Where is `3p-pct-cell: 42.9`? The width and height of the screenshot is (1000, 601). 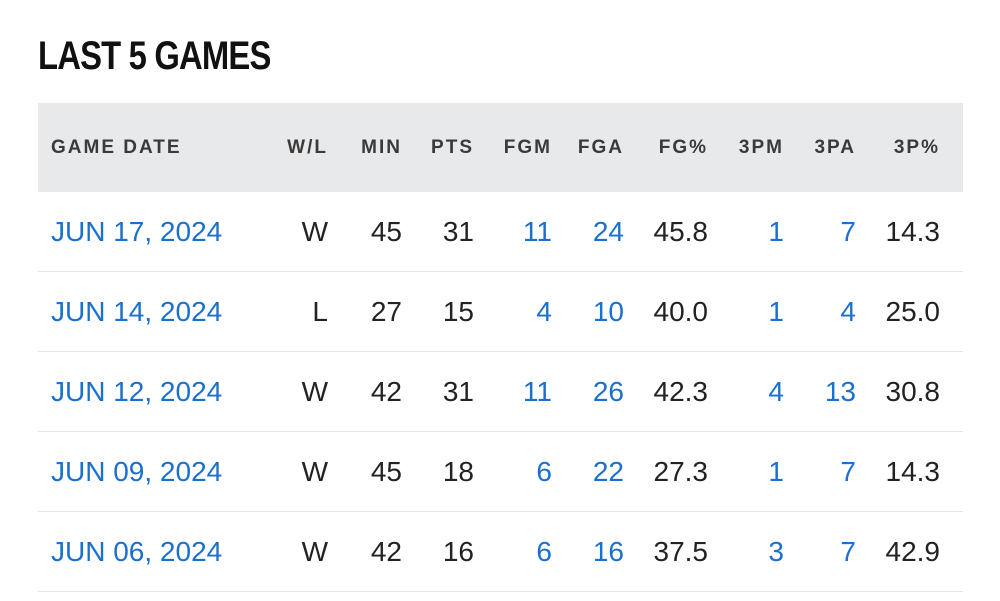
3p-pct-cell: 42.9 is located at coordinates (913, 551).